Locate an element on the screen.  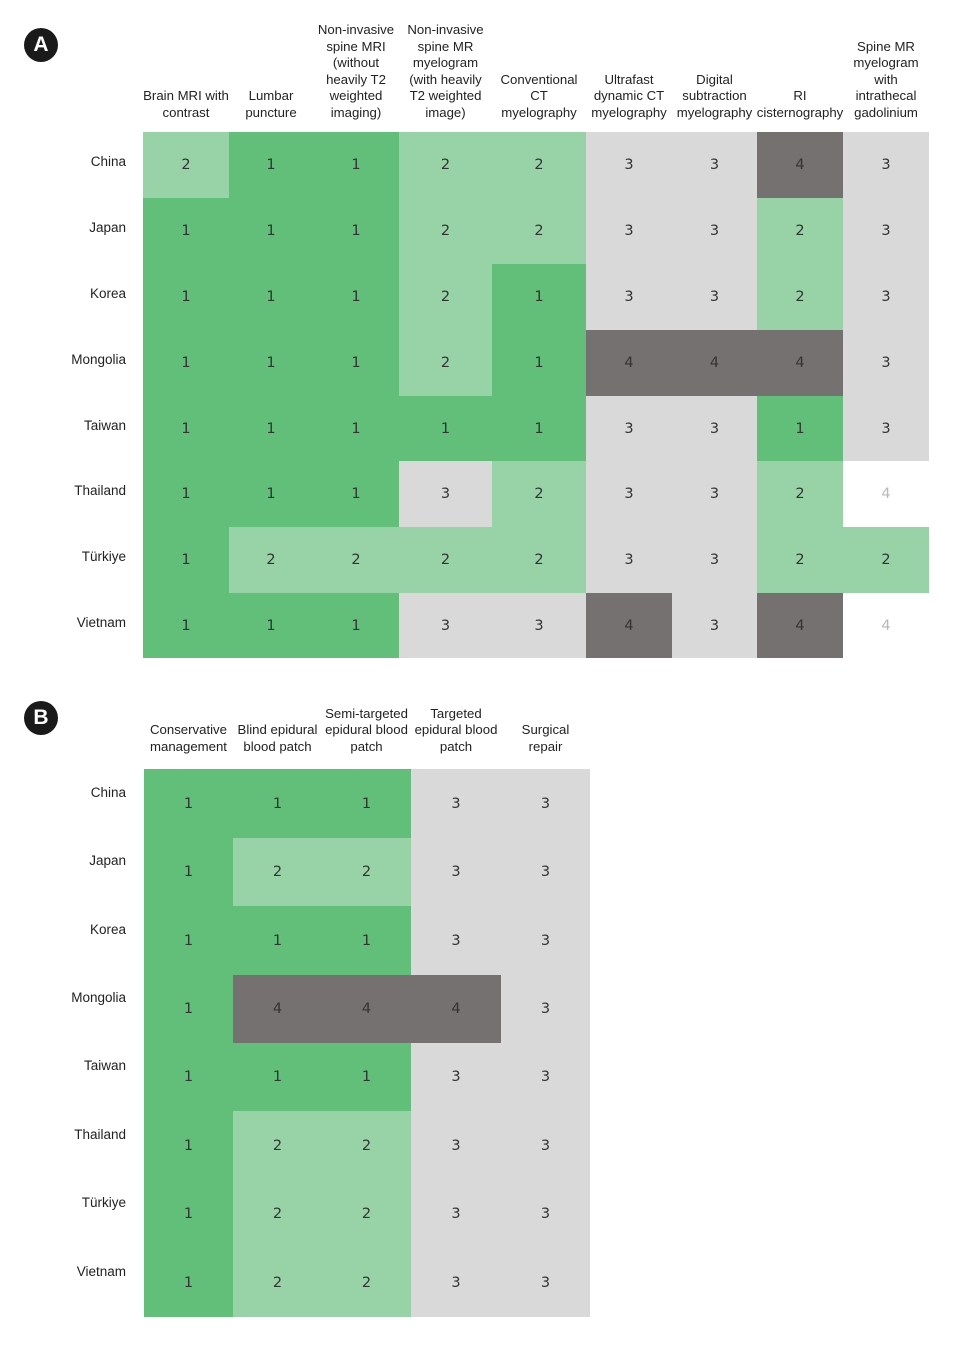
column-header-line: Spine MR is located at coordinates (886, 46).